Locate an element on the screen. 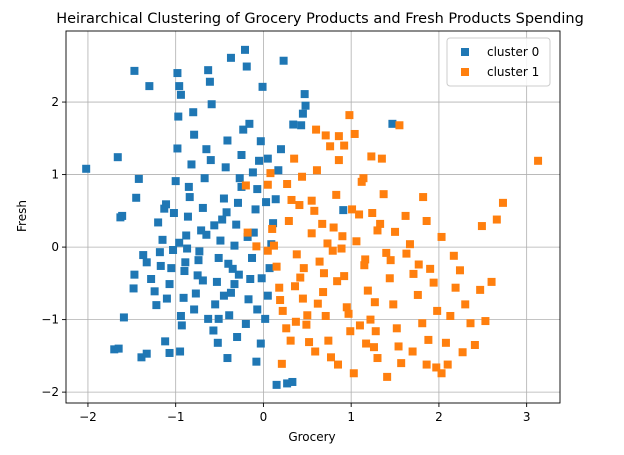 This screenshot has height=455, width=624. y-tick-label: −2 is located at coordinates (50, 392).